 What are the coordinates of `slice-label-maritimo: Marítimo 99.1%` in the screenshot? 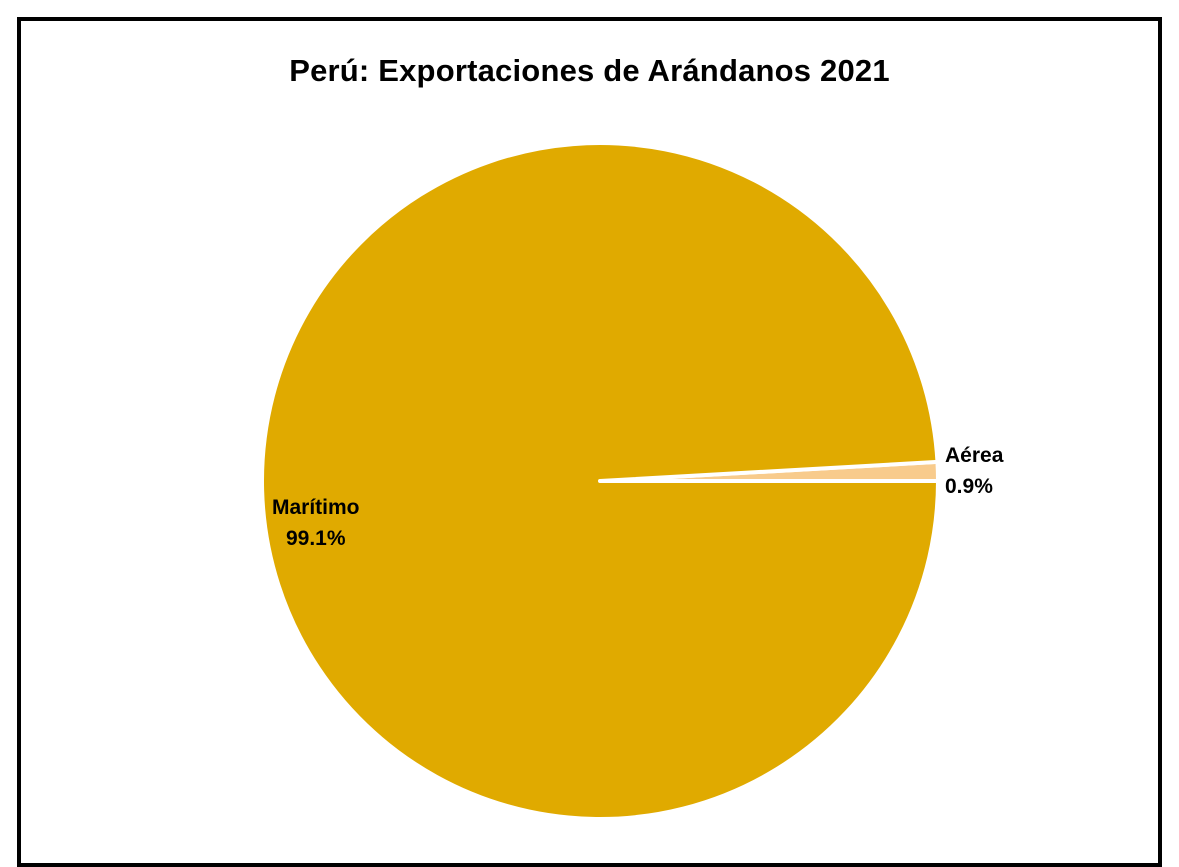 It's located at (316, 523).